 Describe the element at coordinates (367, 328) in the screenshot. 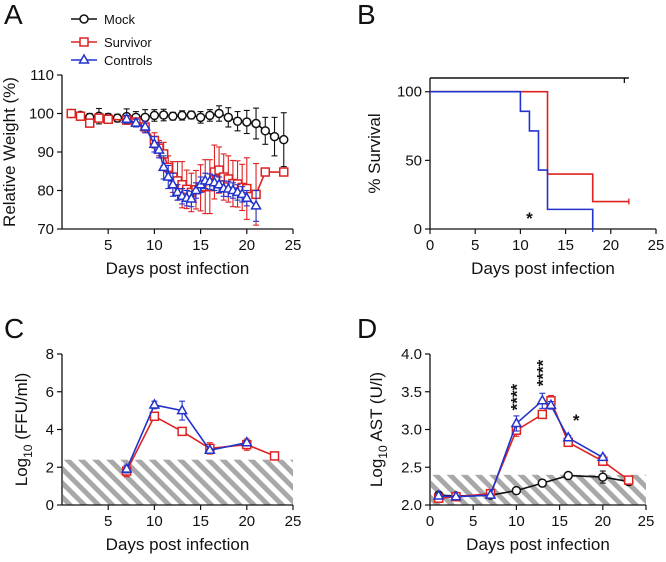

I see `panel-letter-d: D` at that location.